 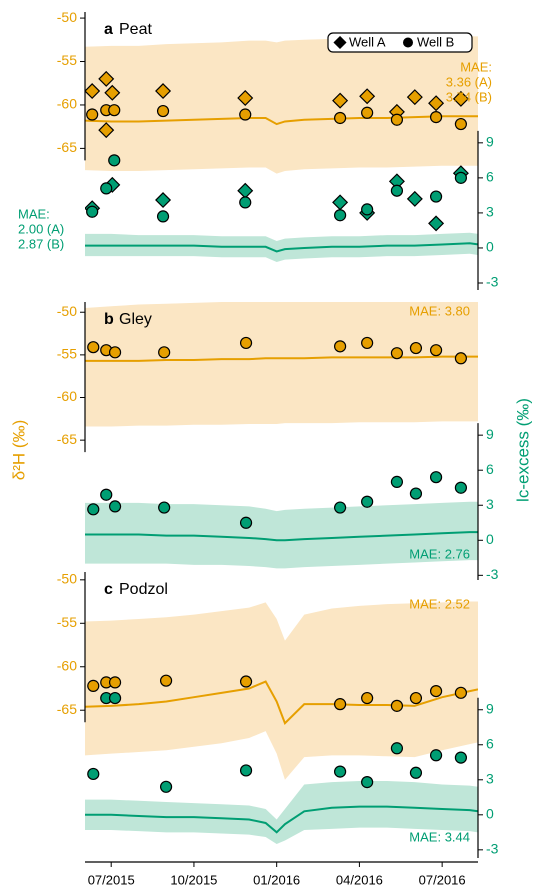 I want to click on mae-annotation: MAE:, so click(x=34, y=213).